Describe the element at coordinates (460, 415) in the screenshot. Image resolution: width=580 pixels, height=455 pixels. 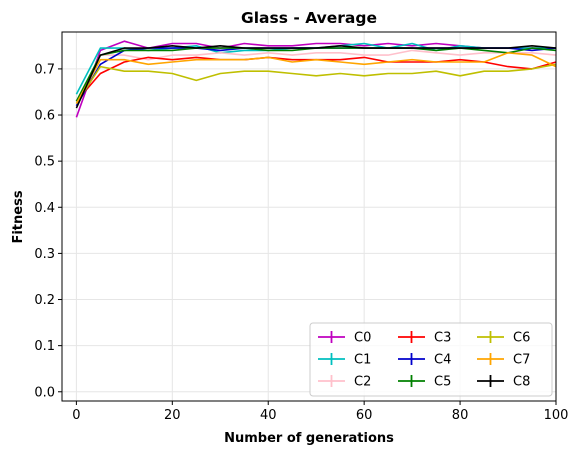
I see `x-tick-label: 80` at that location.